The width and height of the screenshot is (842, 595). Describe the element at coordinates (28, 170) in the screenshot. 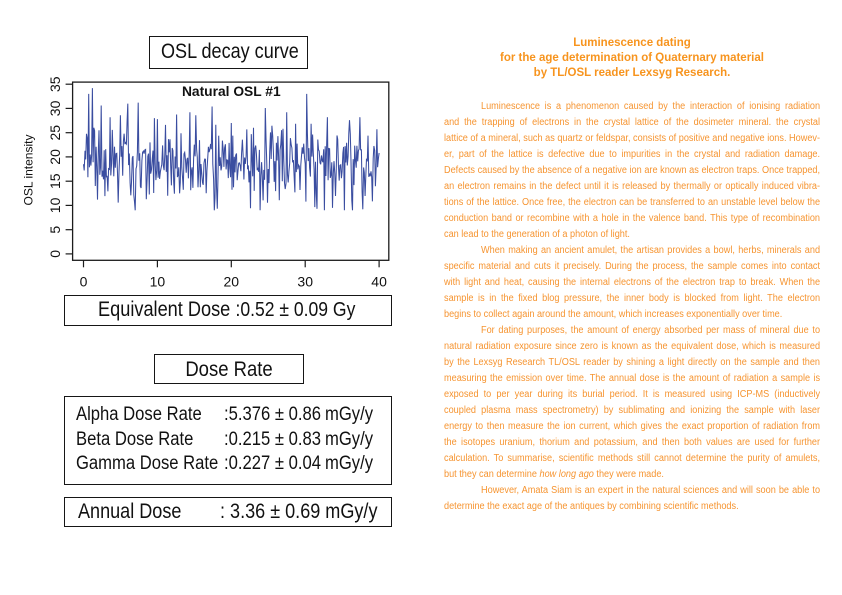

I see `svg-text: OSL intensity` at that location.